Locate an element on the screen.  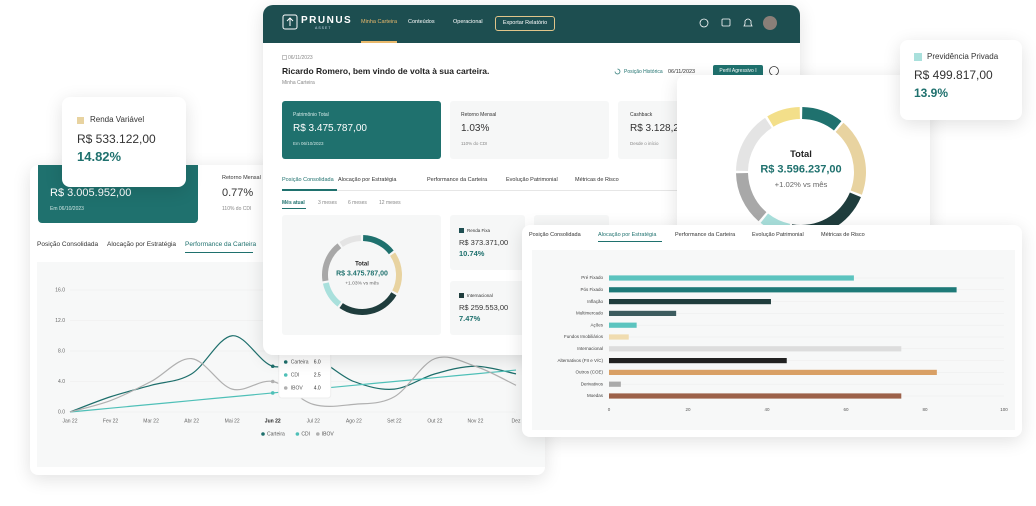
y-tick-label: Pré Fixado is located at coordinates (592, 277).